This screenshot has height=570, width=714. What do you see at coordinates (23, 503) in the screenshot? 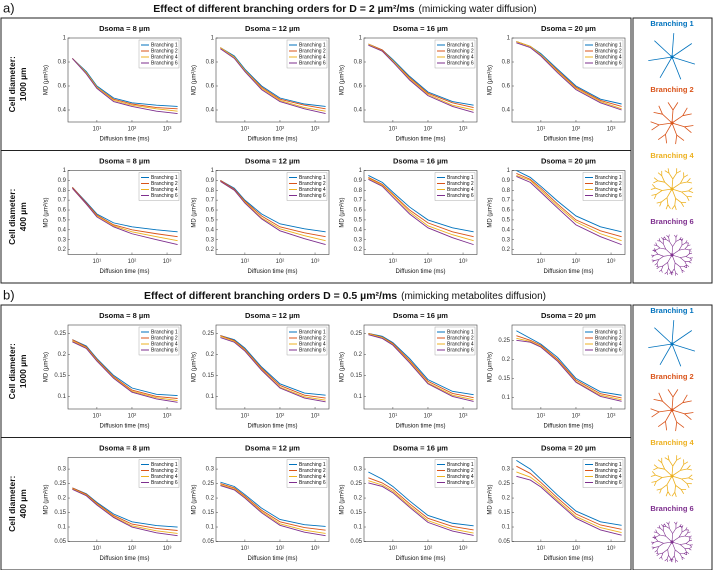
I see `row-label-line: 400 µm` at bounding box center [23, 503].